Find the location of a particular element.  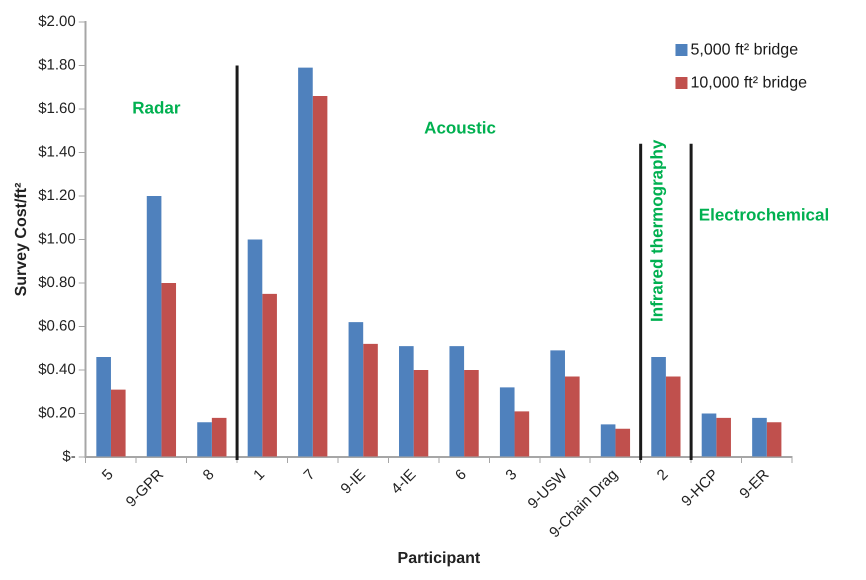

x-tick-label: 9-IE is located at coordinates (353, 482).